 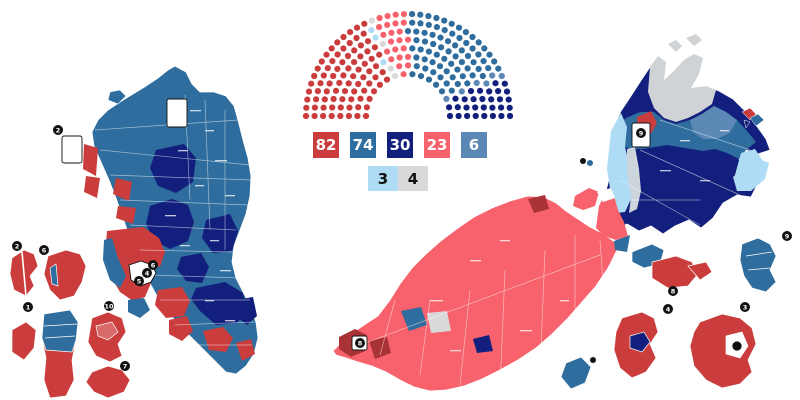 I want to click on inset-maps-left, so click(x=70, y=324).